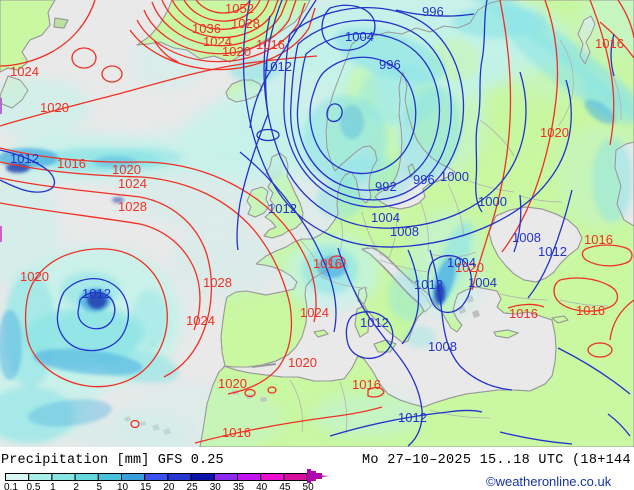 Image resolution: width=634 pixels, height=490 pixels. I want to click on svg-text: 2, so click(76, 486).